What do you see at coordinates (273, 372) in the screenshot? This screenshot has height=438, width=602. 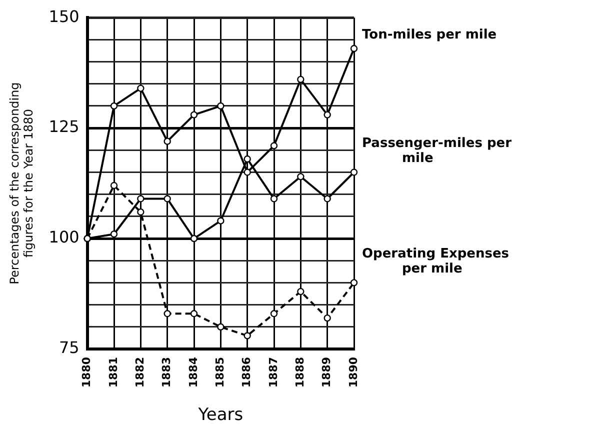 I see `x-tick-label: 1887` at bounding box center [273, 372].